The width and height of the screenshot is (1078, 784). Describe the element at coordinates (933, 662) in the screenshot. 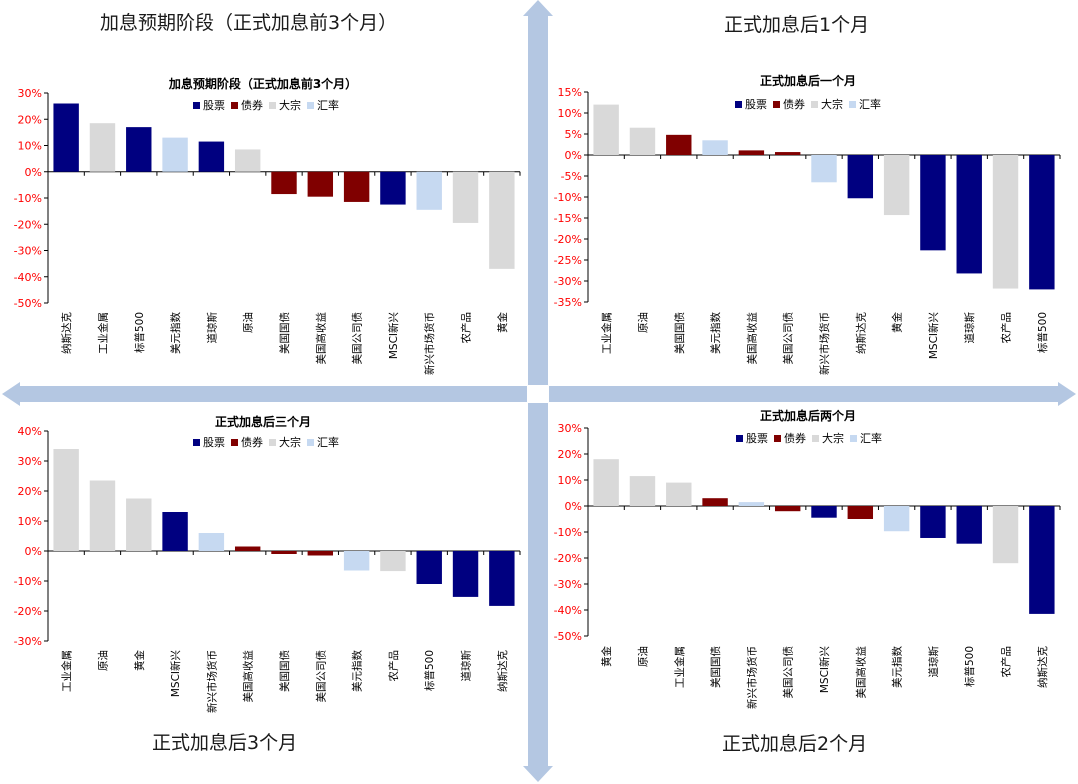

I see `category-label: 道琼斯` at that location.